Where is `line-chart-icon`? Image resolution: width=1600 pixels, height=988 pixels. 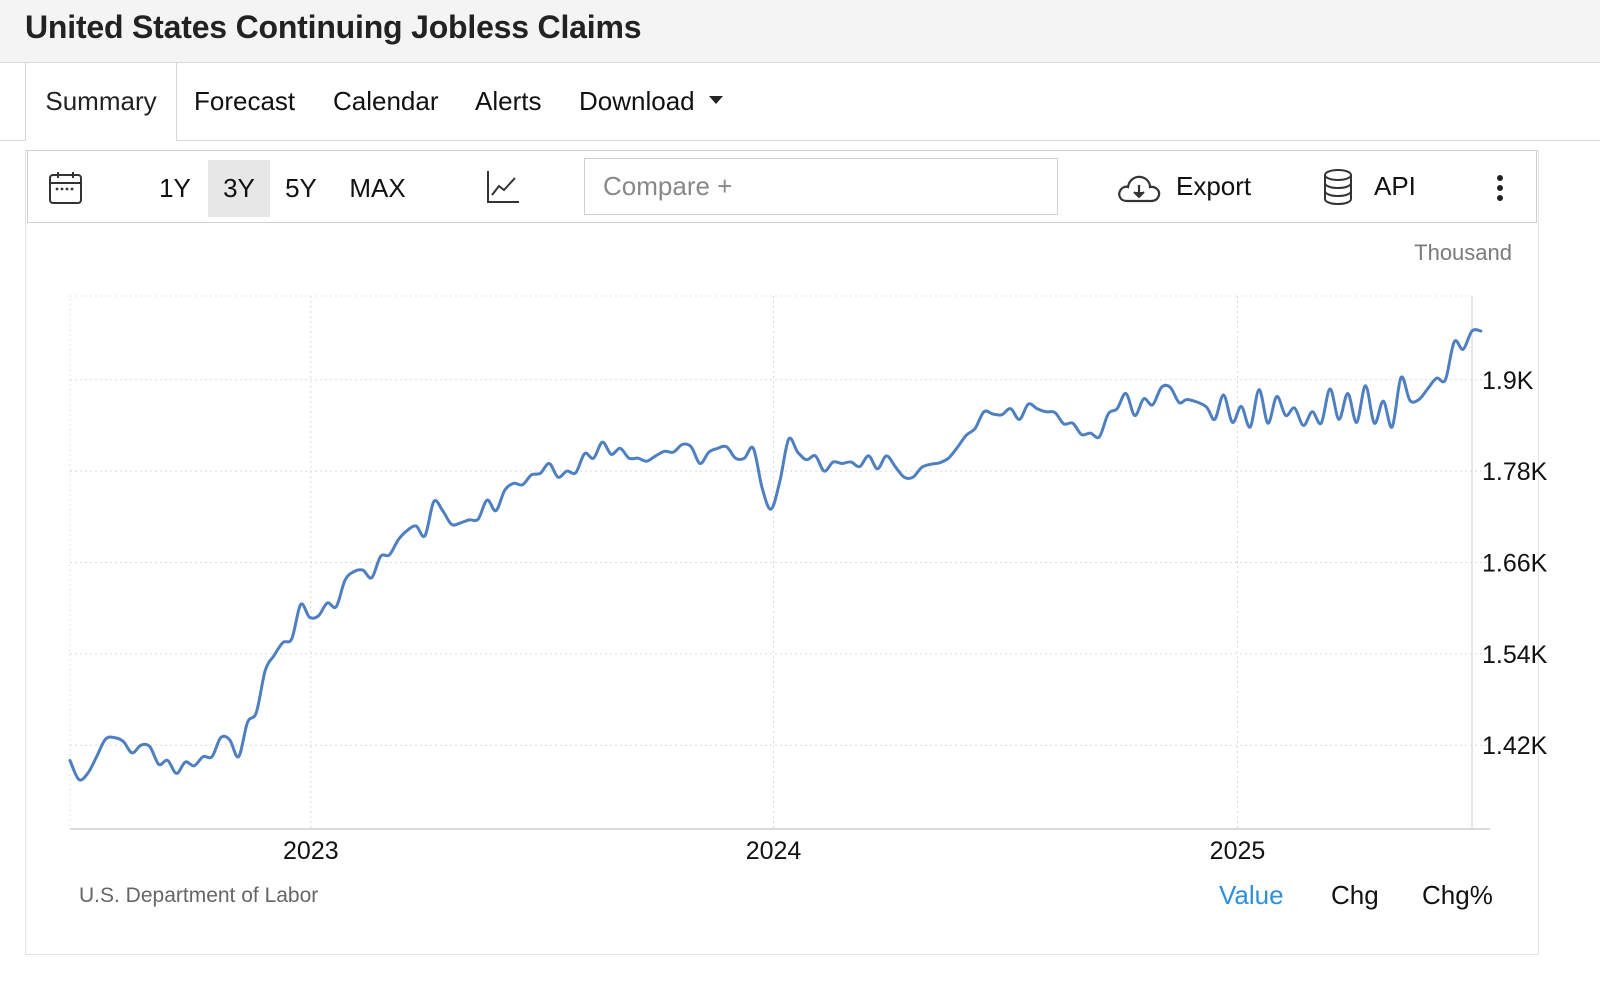
line-chart-icon is located at coordinates (503, 187).